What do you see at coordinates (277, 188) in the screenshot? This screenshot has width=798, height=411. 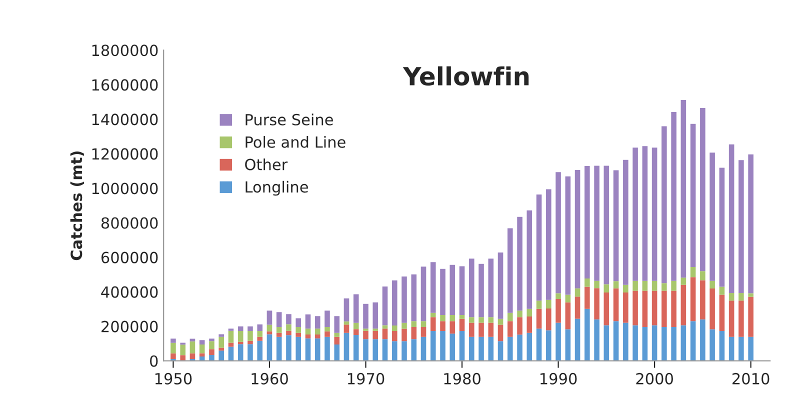 I see `legend-label: Longline` at bounding box center [277, 188].